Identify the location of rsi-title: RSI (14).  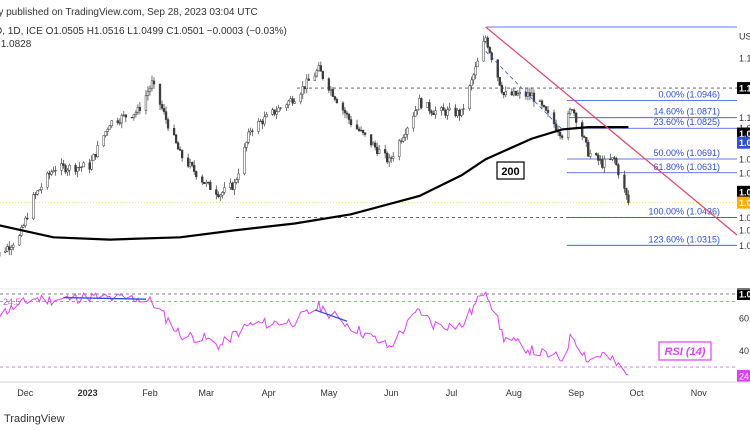
(685, 352).